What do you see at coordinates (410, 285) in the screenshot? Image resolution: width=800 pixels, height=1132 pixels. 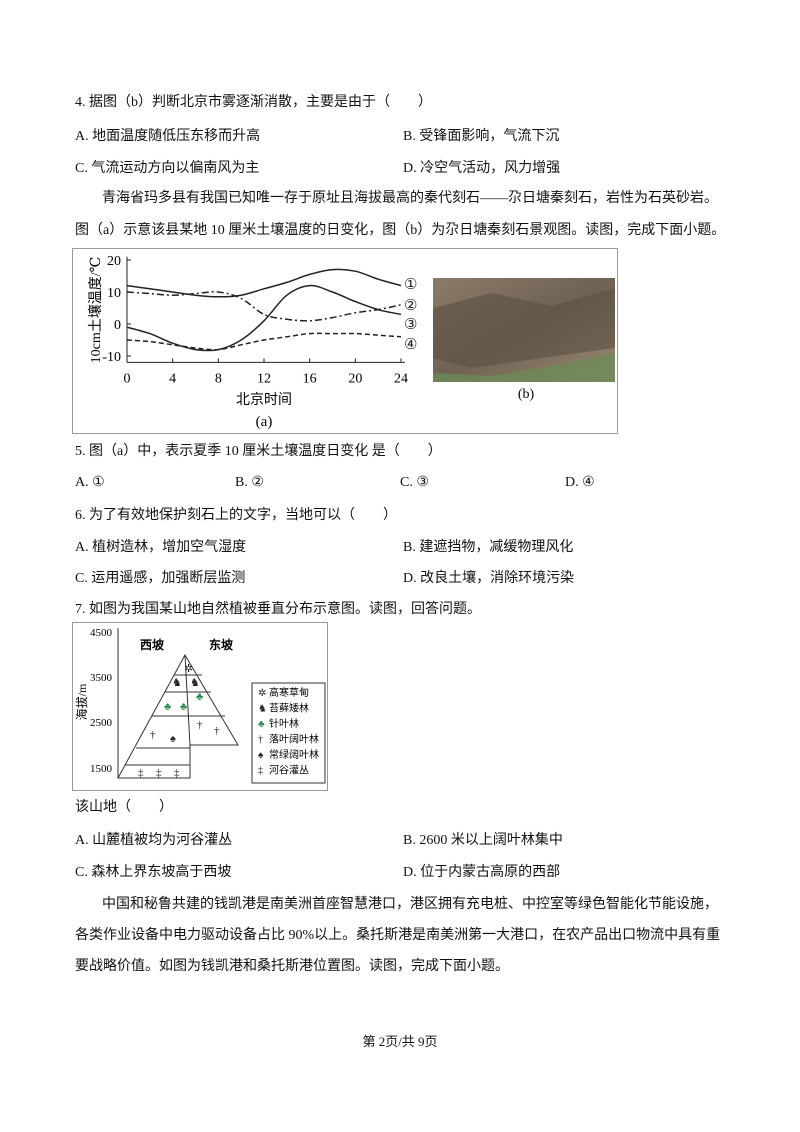 I see `series-label: ①` at bounding box center [410, 285].